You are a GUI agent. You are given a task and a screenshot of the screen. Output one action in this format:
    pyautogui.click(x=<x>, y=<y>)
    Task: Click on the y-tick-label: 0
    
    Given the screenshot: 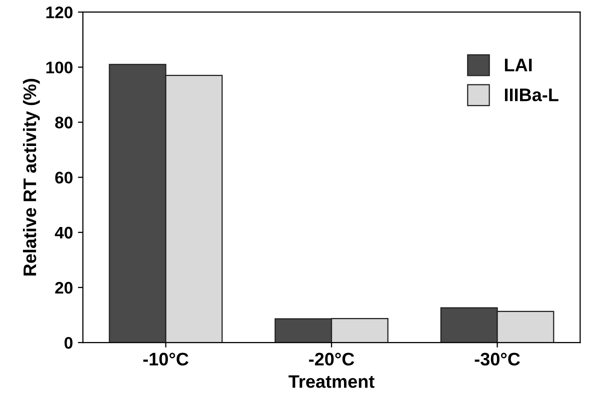 What is the action you would take?
    pyautogui.click(x=68, y=342)
    